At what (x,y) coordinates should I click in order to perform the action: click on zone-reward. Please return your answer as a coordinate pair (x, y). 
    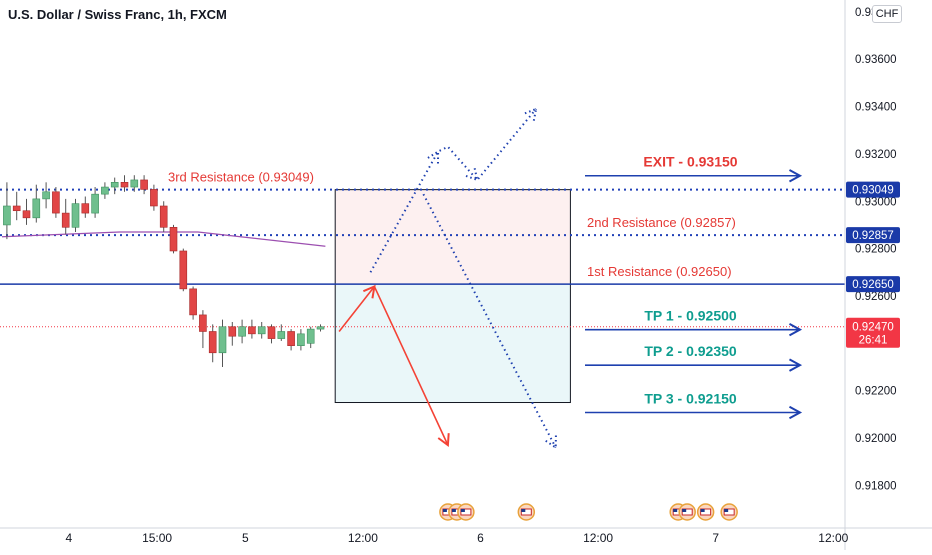
    Looking at the image, I should click on (453, 343).